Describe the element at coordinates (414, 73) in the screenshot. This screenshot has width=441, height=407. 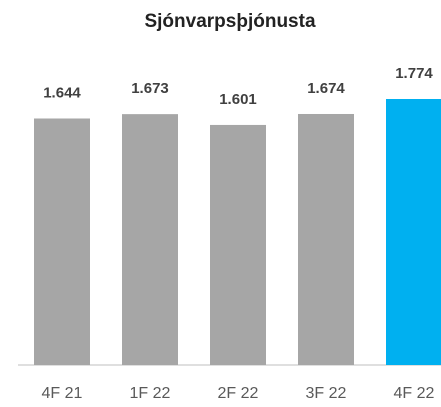
I see `value-label: 1.774` at that location.